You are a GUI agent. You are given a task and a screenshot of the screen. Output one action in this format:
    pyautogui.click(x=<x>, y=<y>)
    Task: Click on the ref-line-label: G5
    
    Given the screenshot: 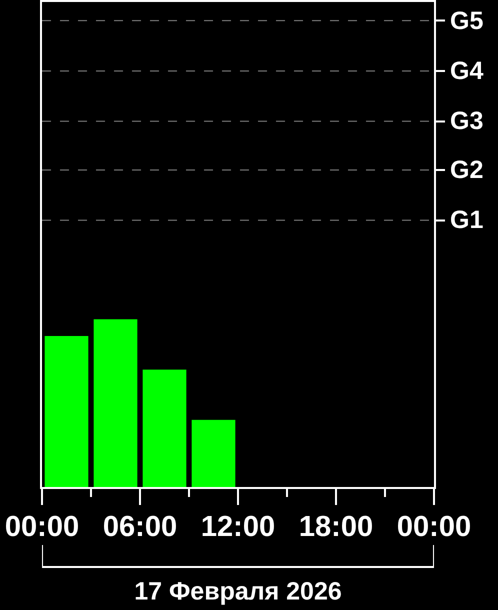 What is the action you would take?
    pyautogui.click(x=467, y=21)
    